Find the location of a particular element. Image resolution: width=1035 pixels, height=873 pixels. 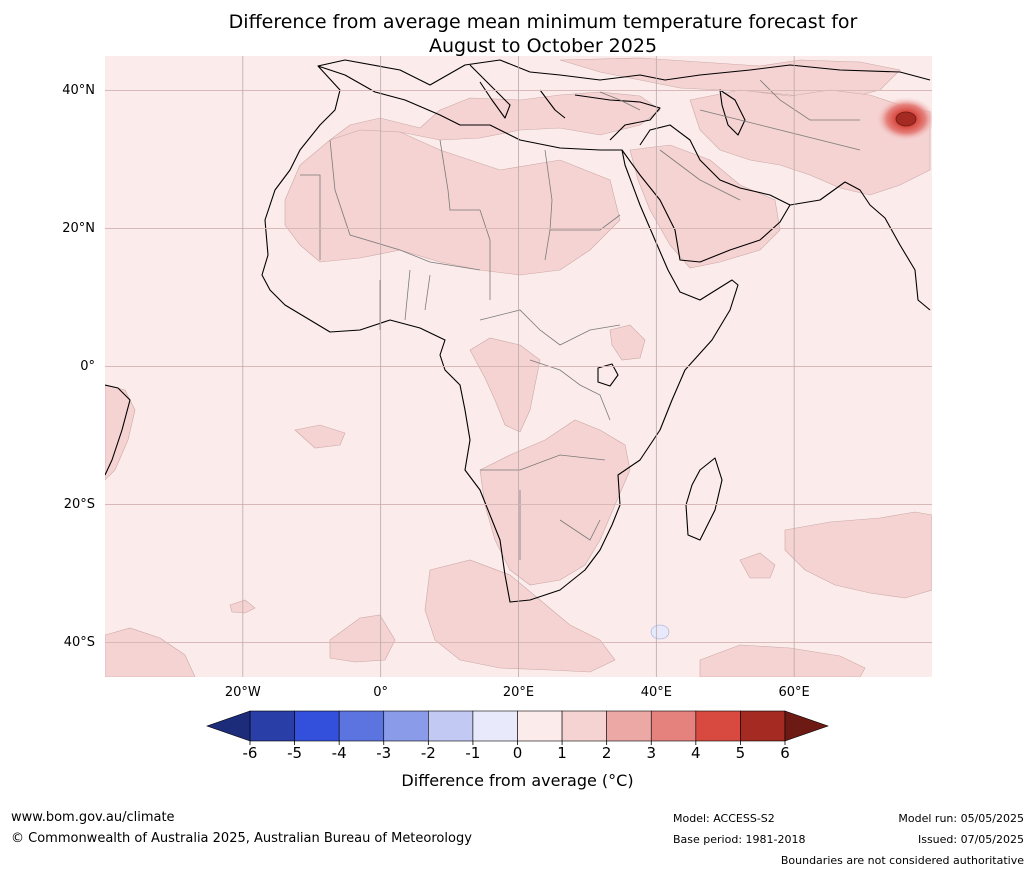

lon-tick-label: 20°W is located at coordinates (242, 692).